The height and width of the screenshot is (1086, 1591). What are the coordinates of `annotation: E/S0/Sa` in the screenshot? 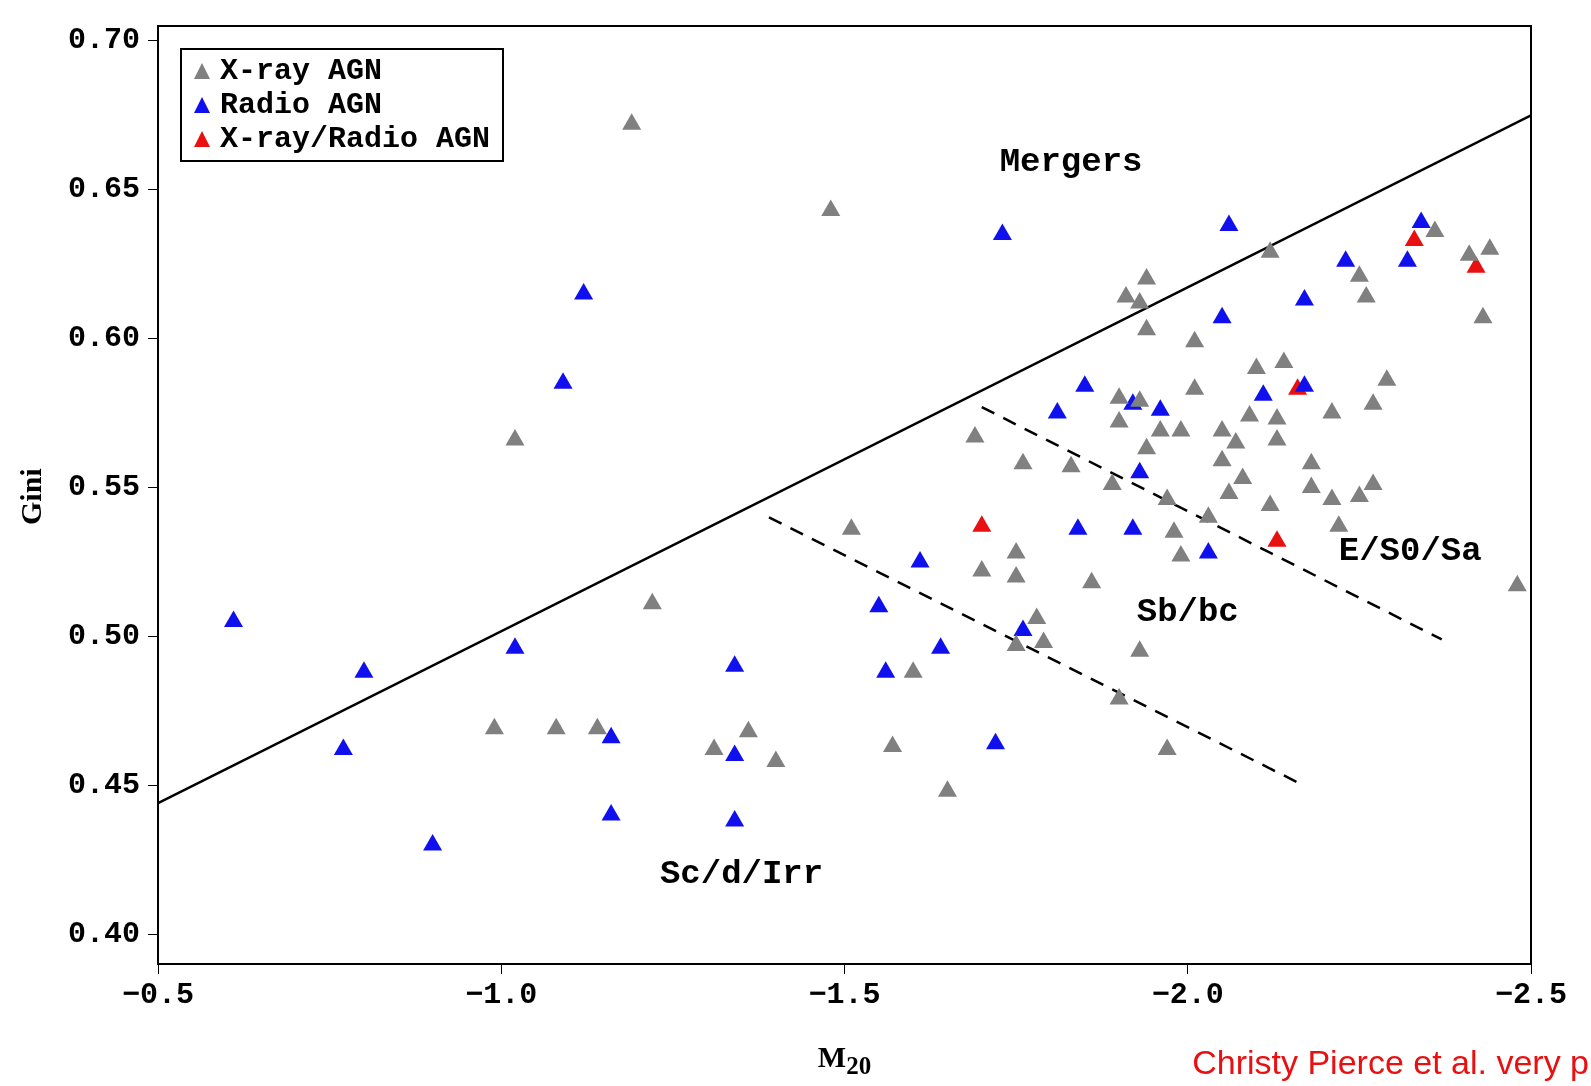 It's located at (1410, 550).